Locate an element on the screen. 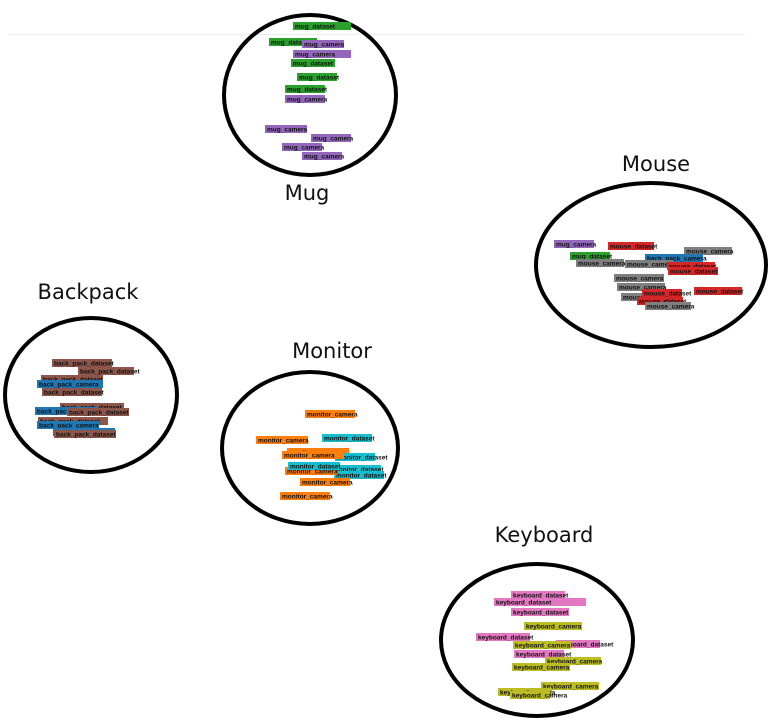 This screenshot has width=776, height=720. point-label: back_pack_camera is located at coordinates (68, 425).